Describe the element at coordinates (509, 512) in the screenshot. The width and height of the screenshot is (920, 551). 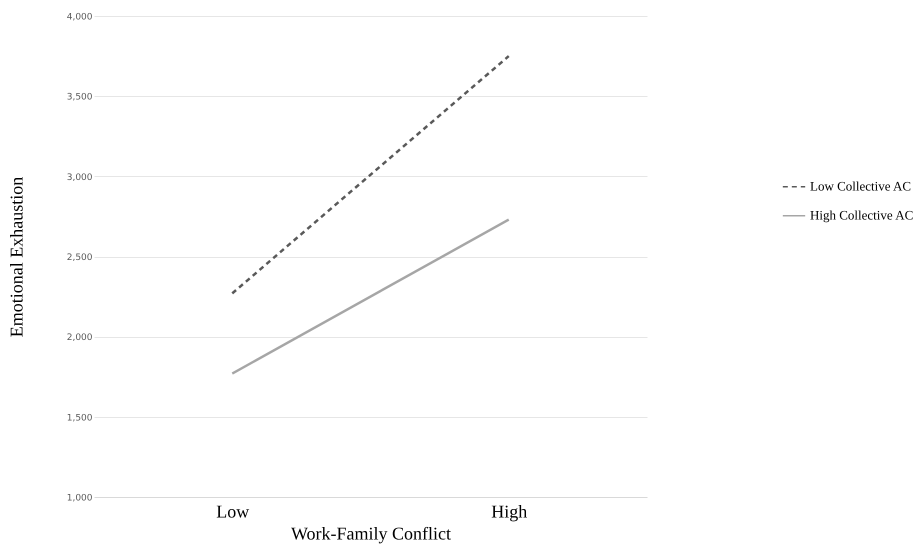
I see `x-tick-label: High` at that location.